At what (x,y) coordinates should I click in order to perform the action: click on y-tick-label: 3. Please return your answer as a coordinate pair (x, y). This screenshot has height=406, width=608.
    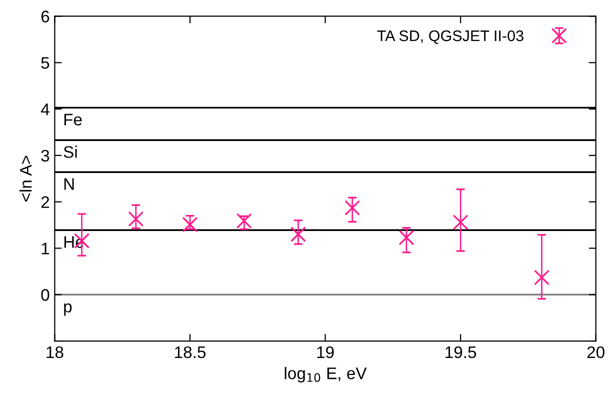
    Looking at the image, I should click on (45, 156).